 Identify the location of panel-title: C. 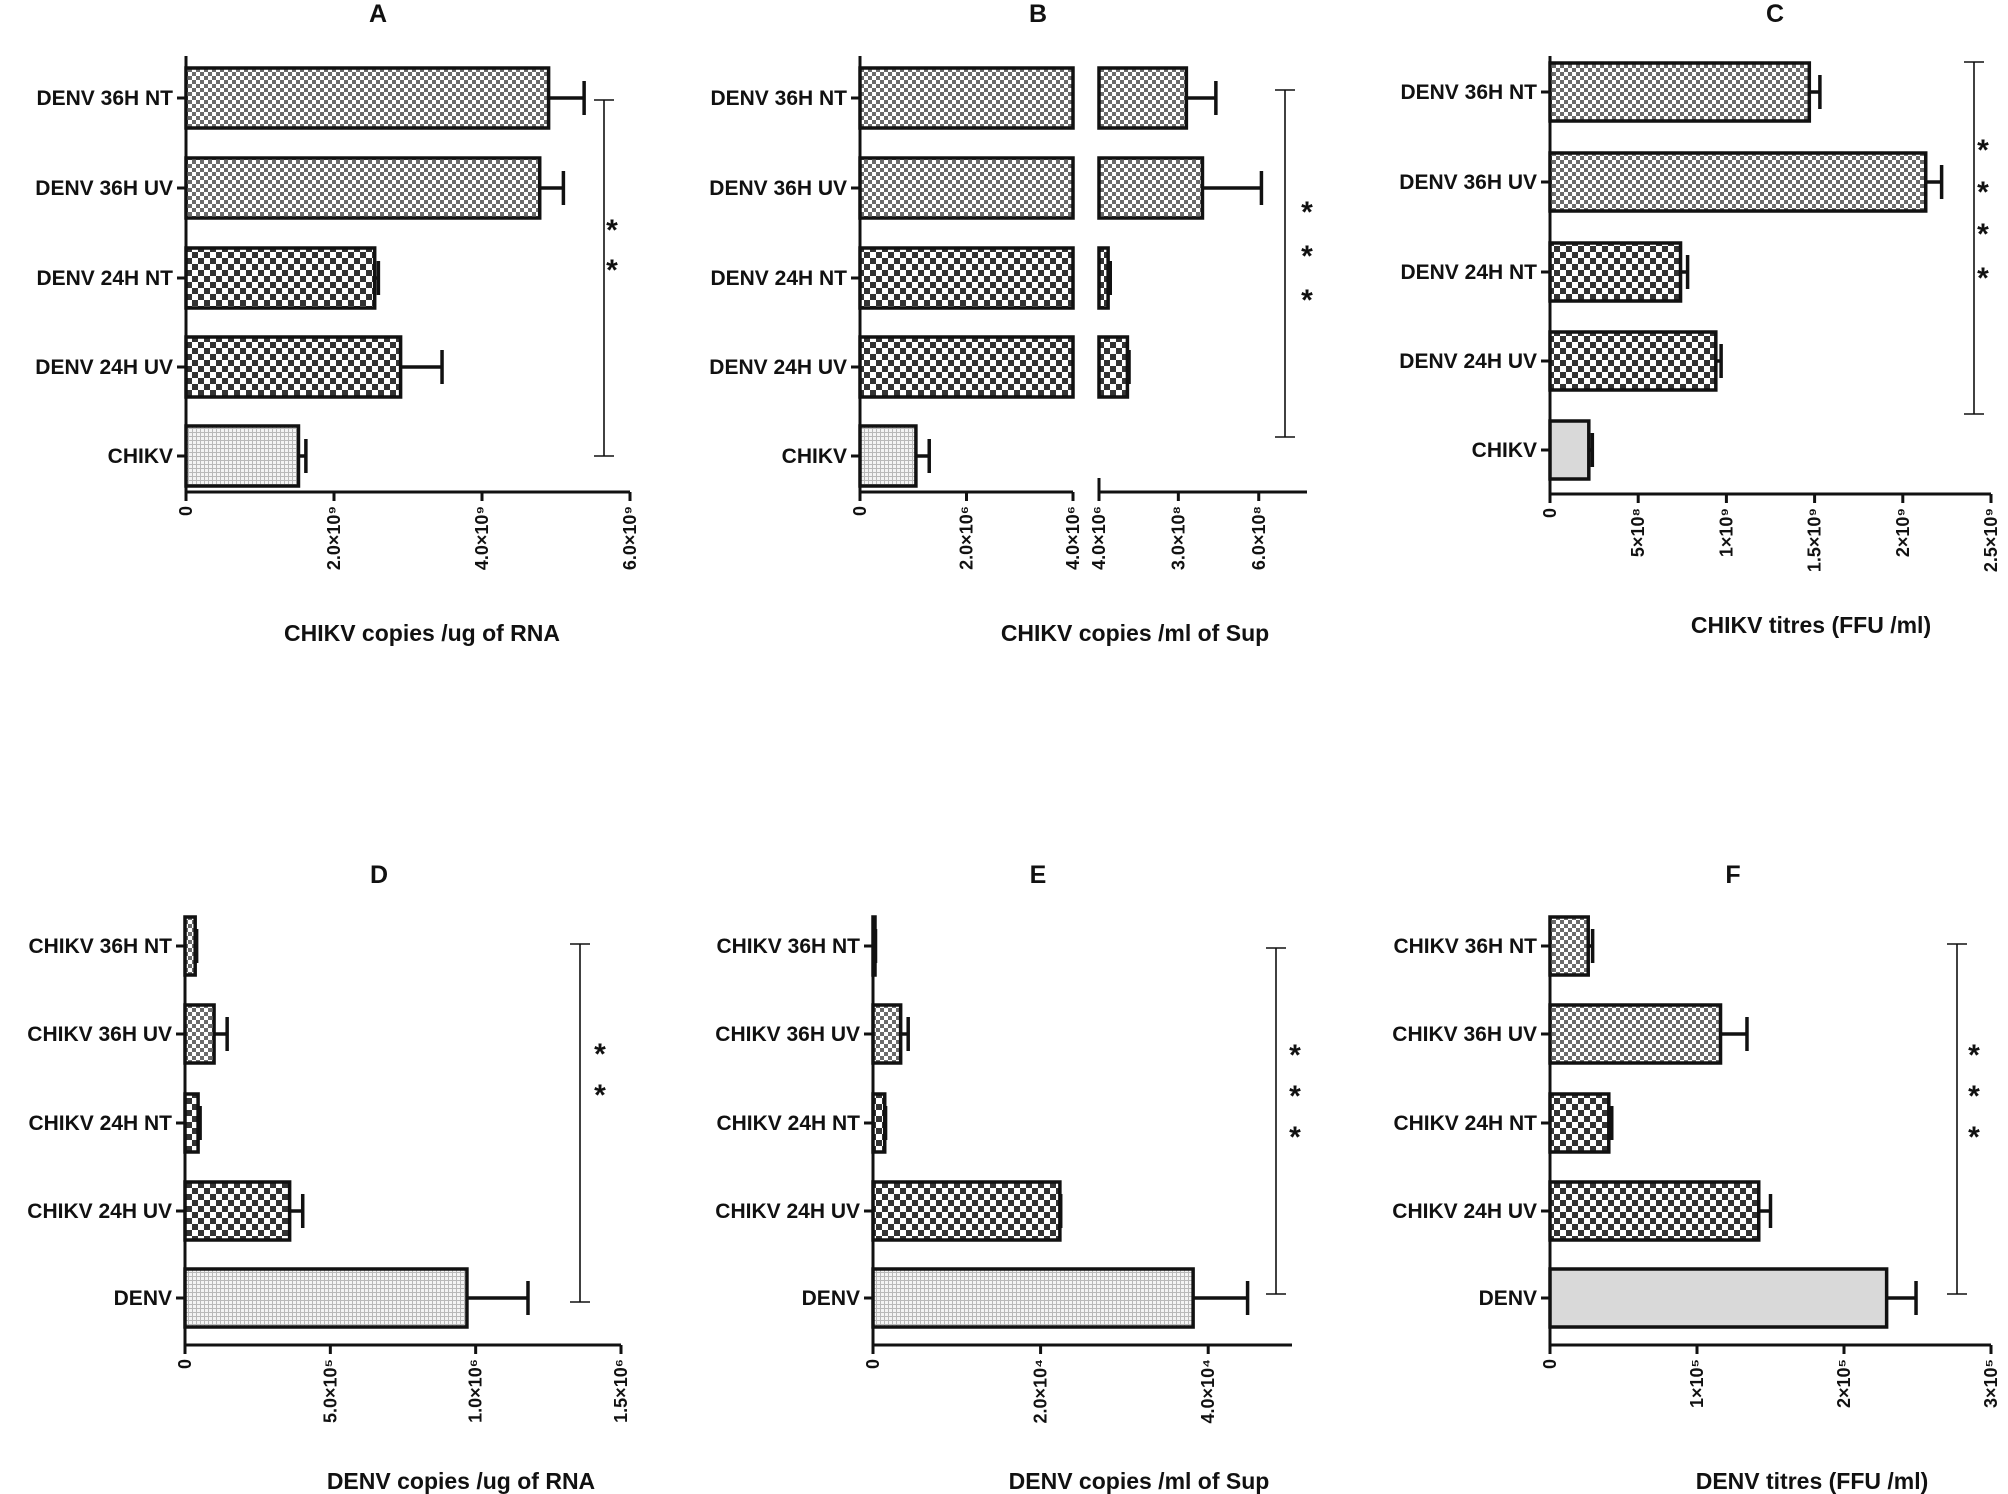
(1775, 14).